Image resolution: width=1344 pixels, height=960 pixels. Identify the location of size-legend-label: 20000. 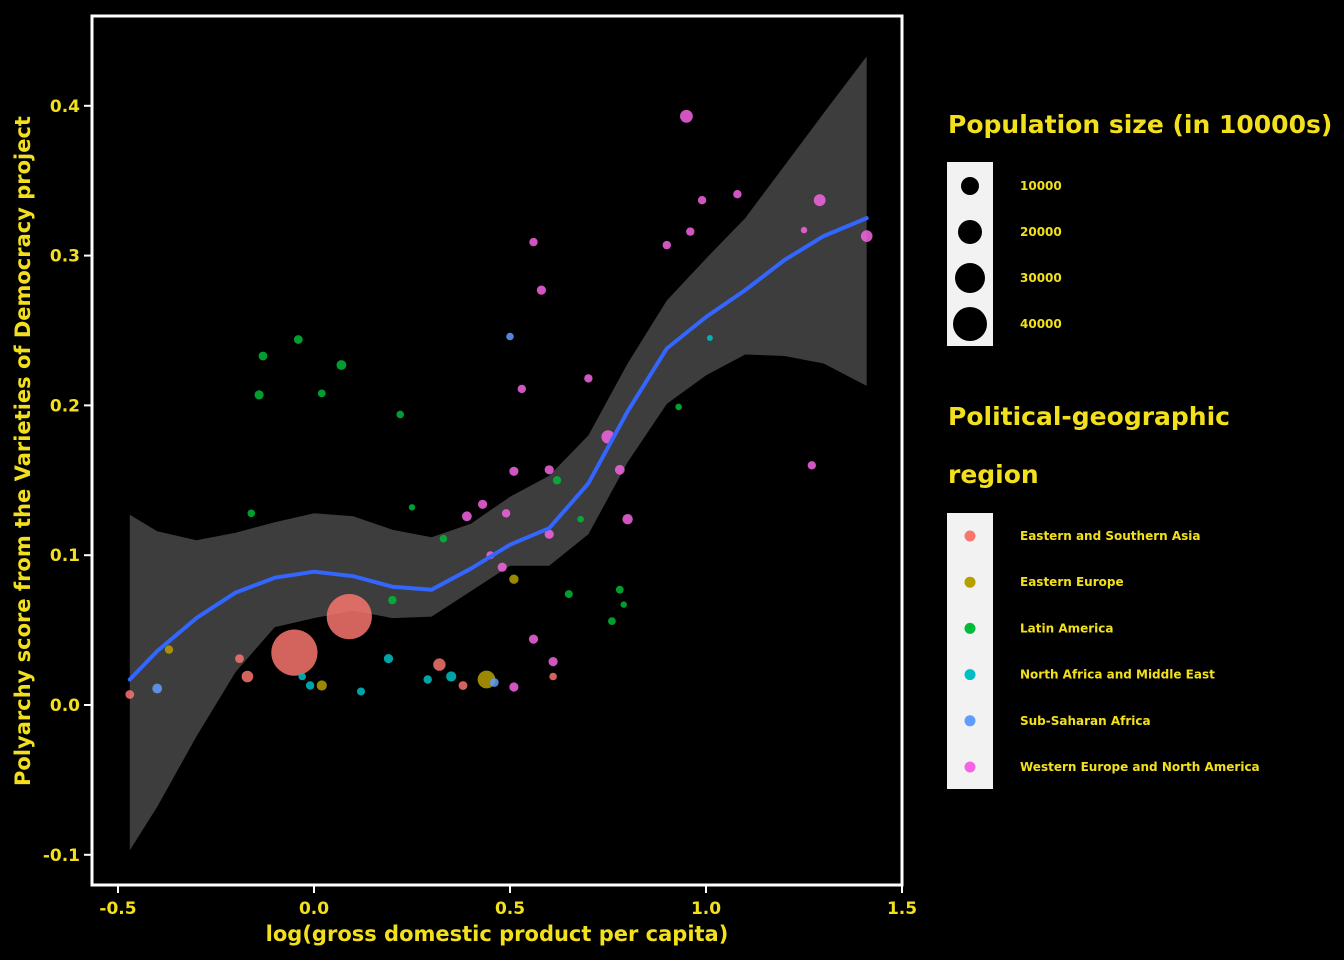
(1041, 232).